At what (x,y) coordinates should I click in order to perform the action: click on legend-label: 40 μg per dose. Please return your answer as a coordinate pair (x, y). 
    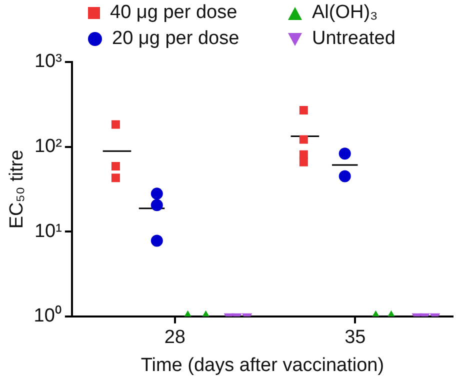
    Looking at the image, I should click on (174, 13).